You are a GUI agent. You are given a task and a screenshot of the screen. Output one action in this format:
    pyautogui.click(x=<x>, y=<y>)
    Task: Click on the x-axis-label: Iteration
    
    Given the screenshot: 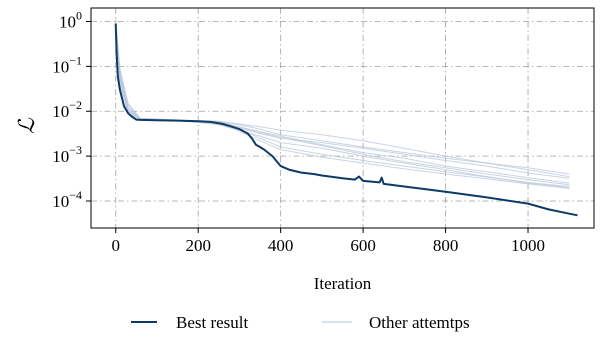 What is the action you would take?
    pyautogui.click(x=343, y=283)
    